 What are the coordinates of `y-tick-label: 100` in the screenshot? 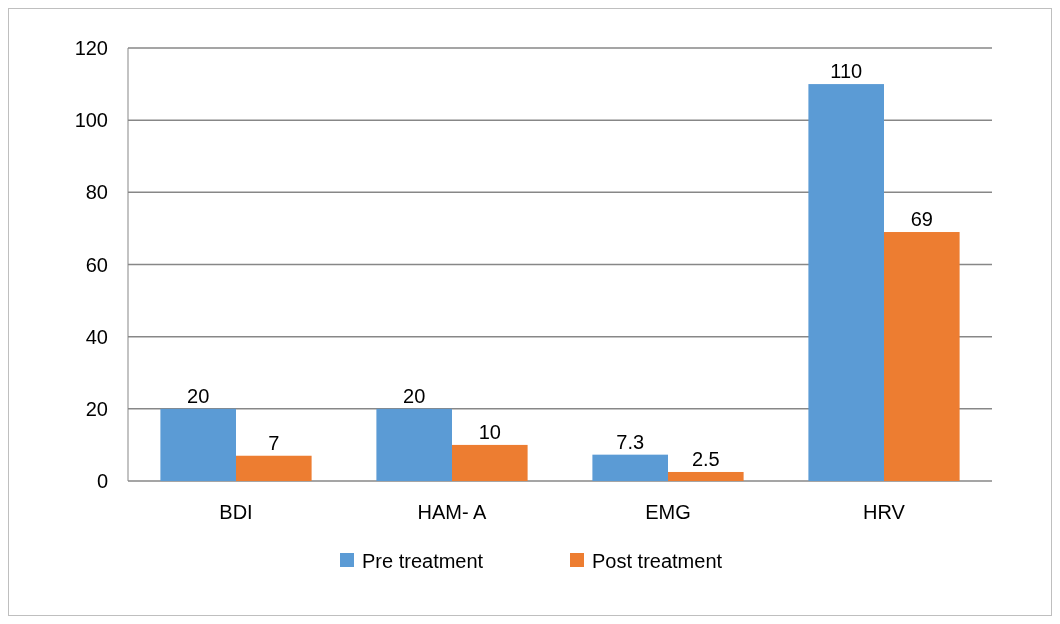 It's located at (91, 120).